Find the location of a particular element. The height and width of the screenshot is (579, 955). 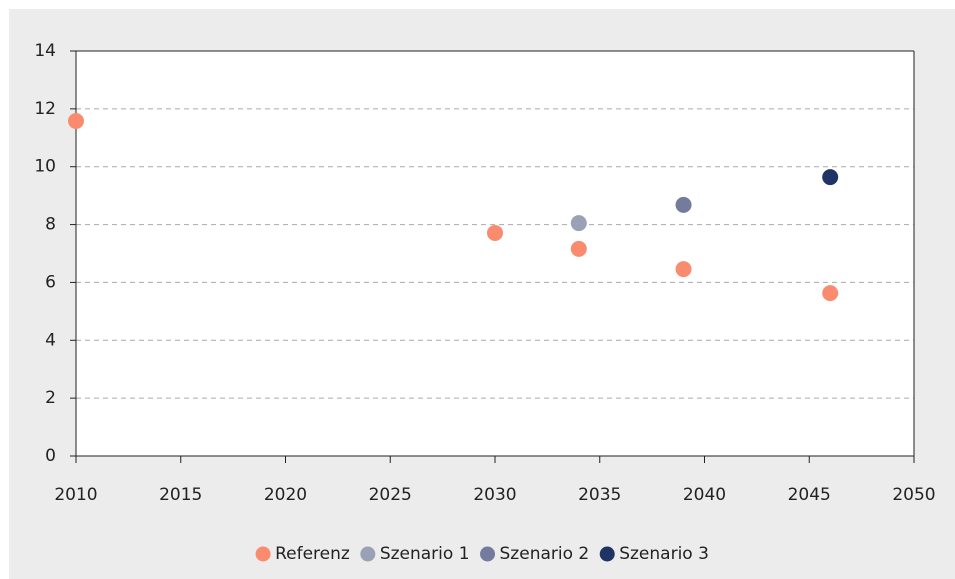

y-tick-label: 6 is located at coordinates (50, 282).